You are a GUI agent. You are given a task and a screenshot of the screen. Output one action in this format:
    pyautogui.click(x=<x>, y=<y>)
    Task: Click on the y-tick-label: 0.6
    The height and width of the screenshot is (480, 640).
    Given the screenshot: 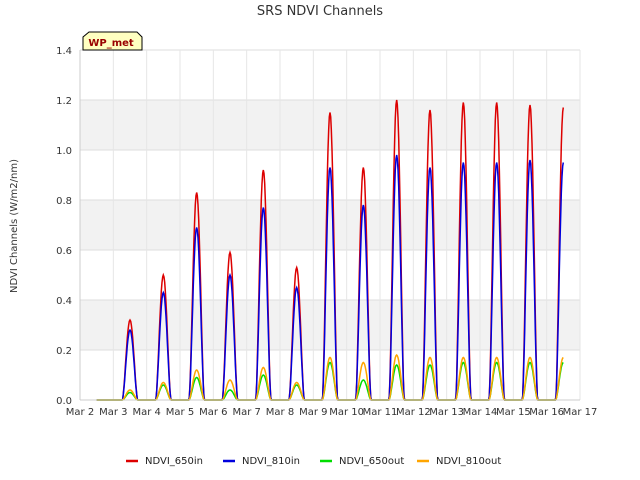 What is the action you would take?
    pyautogui.click(x=64, y=251)
    